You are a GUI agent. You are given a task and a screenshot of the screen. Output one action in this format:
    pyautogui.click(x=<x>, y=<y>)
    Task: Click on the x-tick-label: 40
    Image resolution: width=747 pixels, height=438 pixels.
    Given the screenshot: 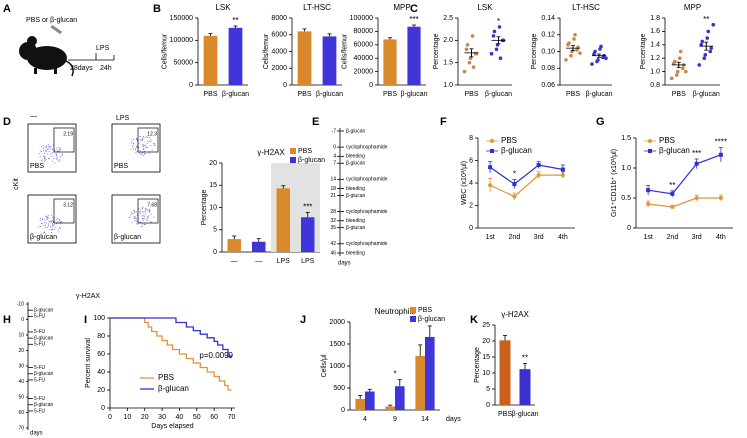 What is the action you would take?
    pyautogui.click(x=180, y=417)
    